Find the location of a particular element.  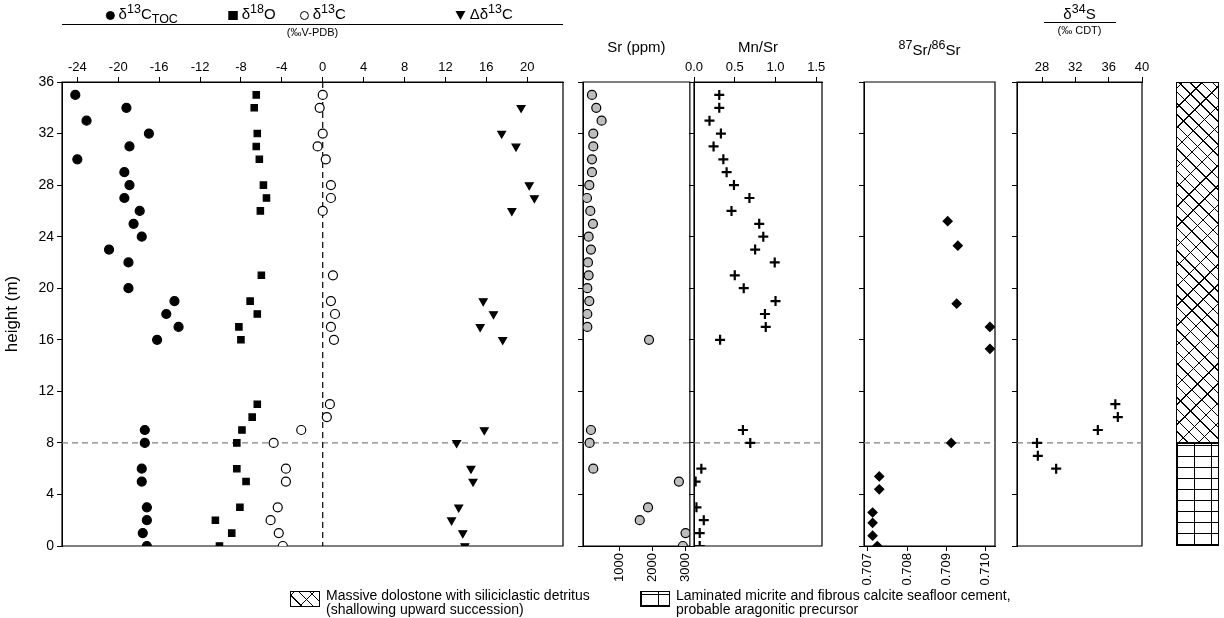

y-tick-label: 36 is located at coordinates (46, 80).